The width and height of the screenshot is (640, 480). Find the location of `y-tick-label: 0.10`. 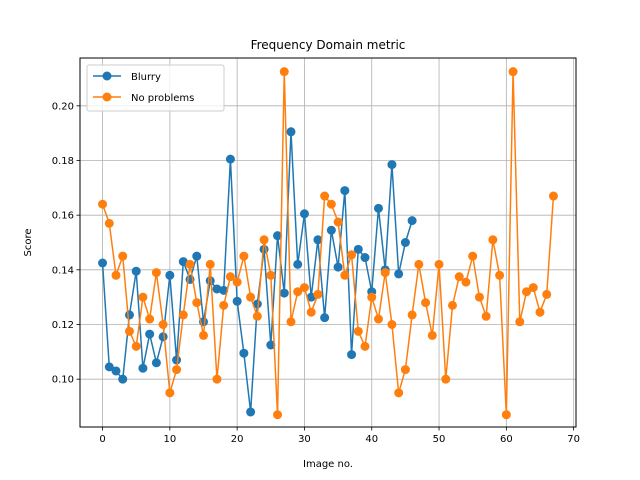

y-tick-label: 0.10 is located at coordinates (63, 380).